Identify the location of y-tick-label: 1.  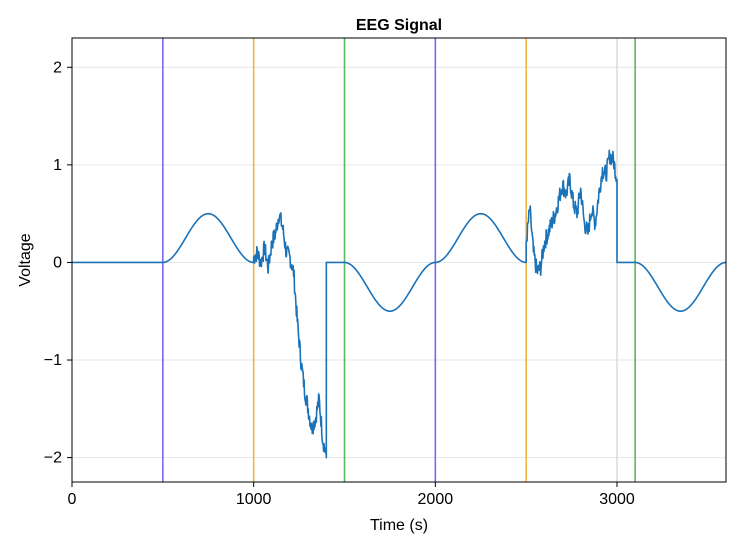
(57, 165).